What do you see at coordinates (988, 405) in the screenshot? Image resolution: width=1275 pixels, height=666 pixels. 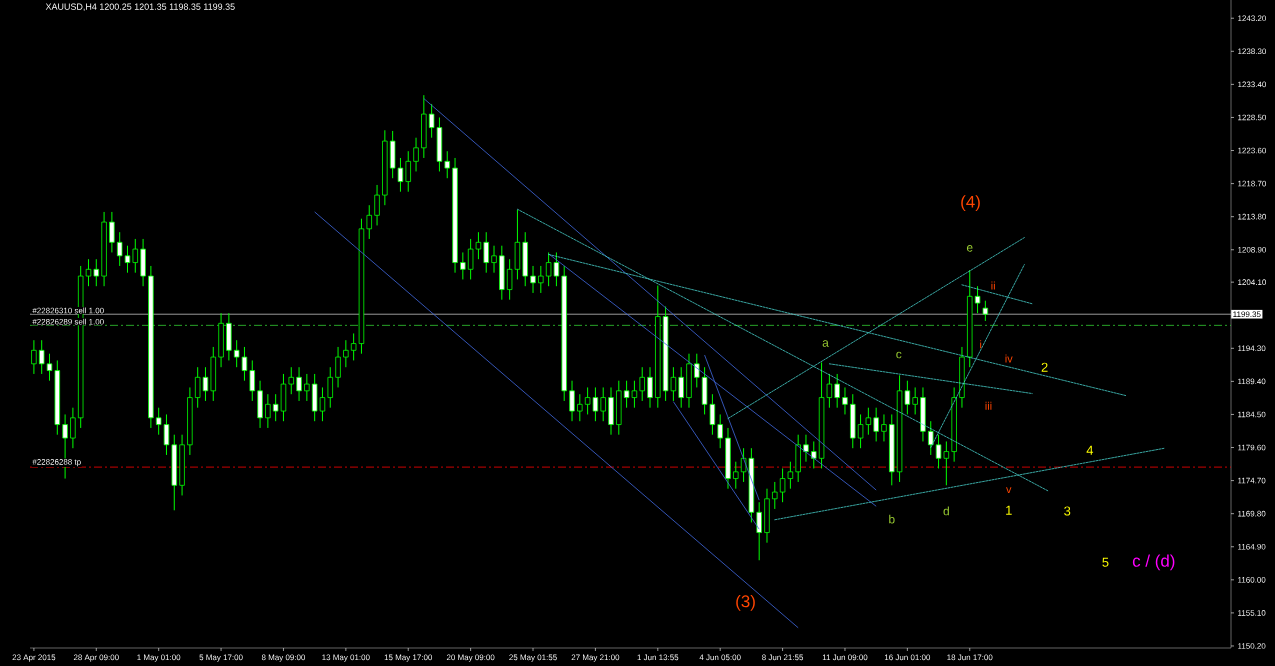 I see `annotation: iii` at bounding box center [988, 405].